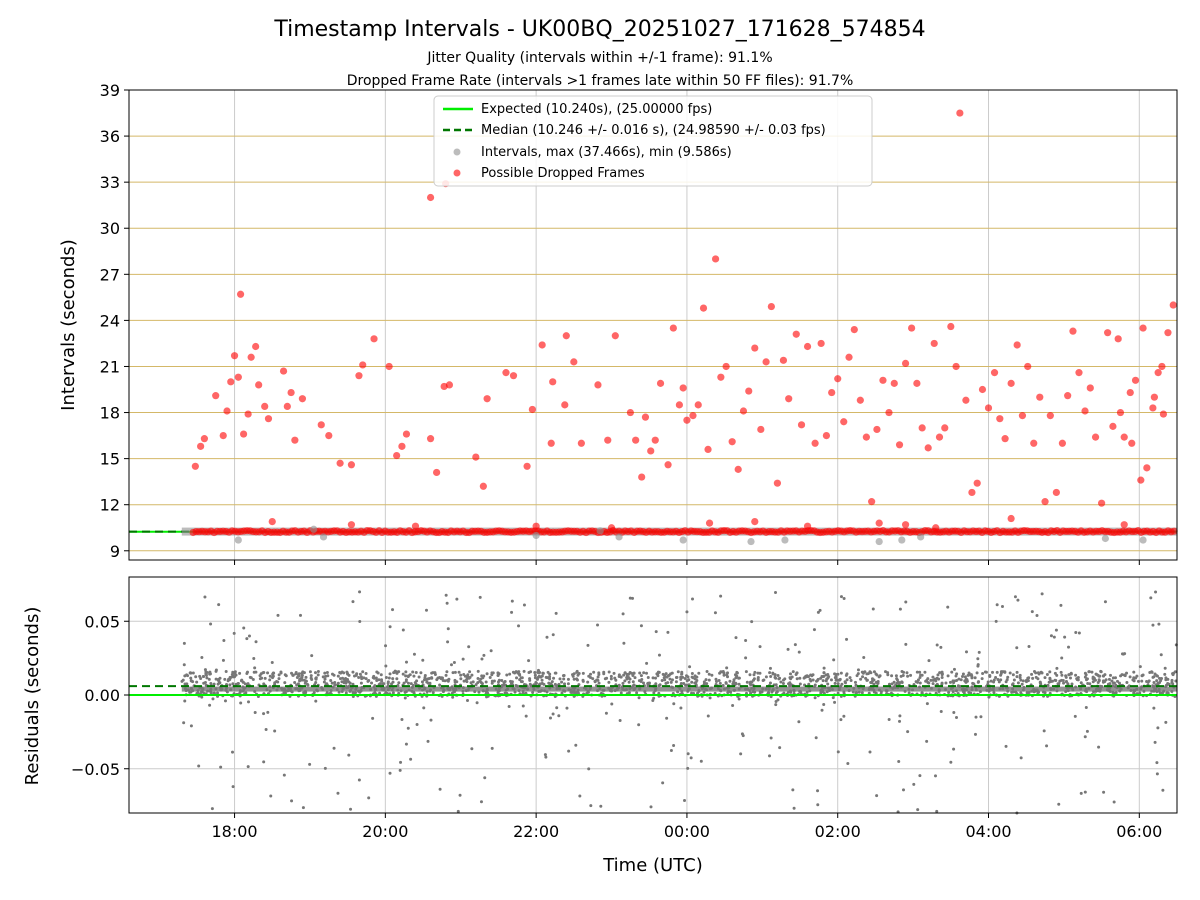 The width and height of the screenshot is (1200, 900). What do you see at coordinates (563, 173) in the screenshot?
I see `legend-dropped-label: Possible Dropped Frames` at bounding box center [563, 173].